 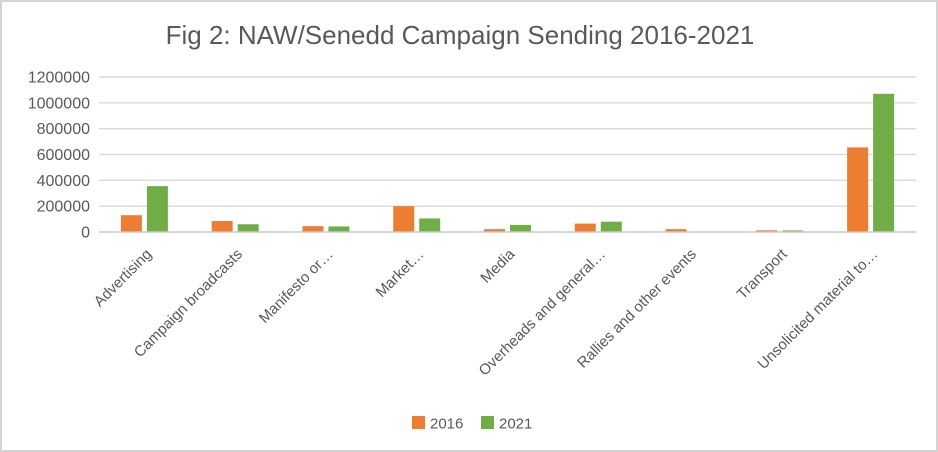 What do you see at coordinates (123, 278) in the screenshot?
I see `x-category-label: Advertising` at bounding box center [123, 278].